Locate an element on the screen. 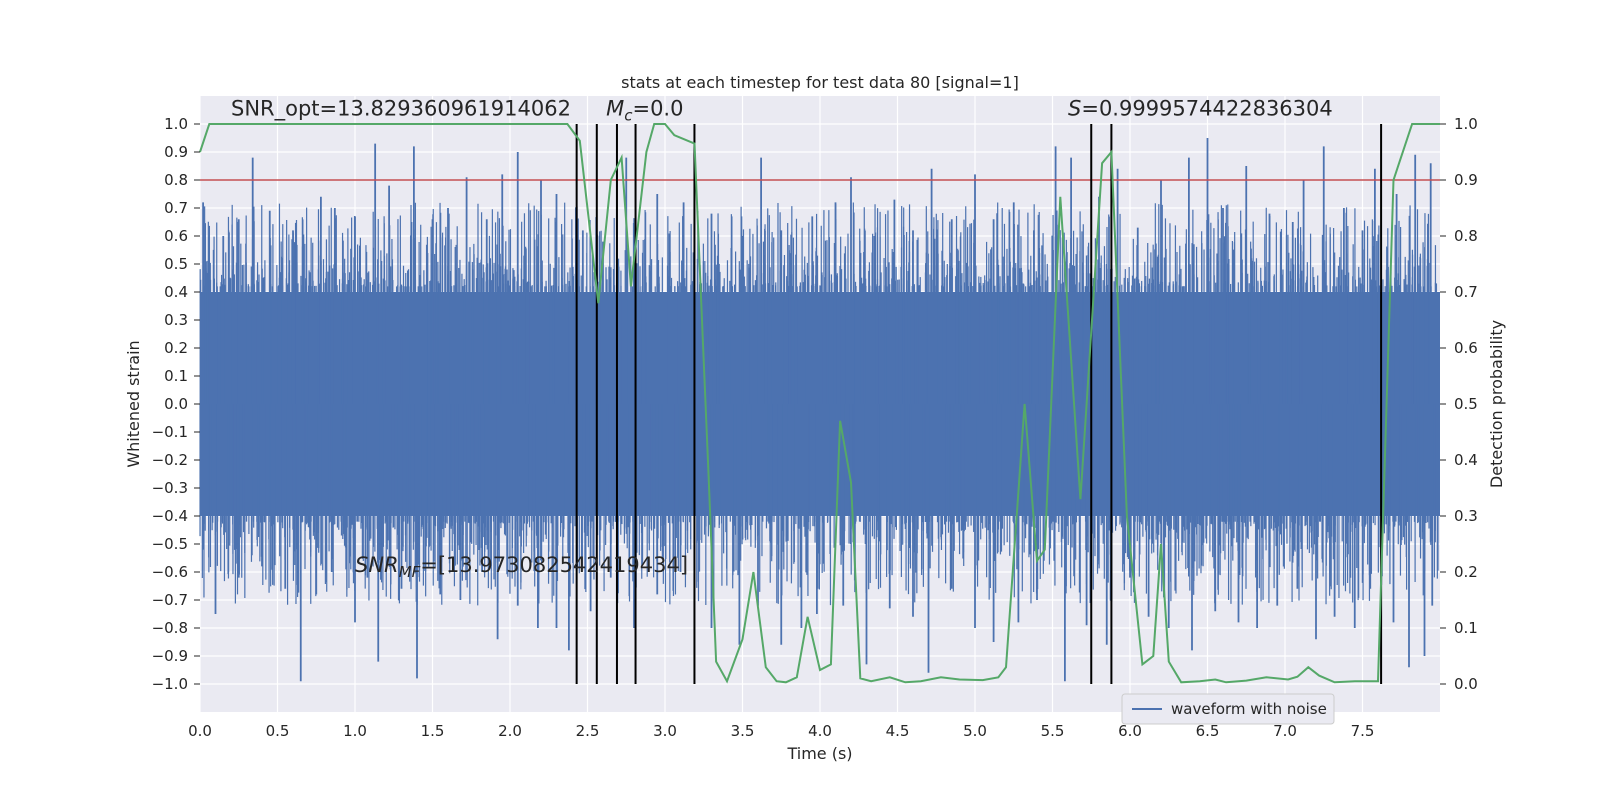  y2-tick-label-5: 0.5 is located at coordinates (1466, 404).